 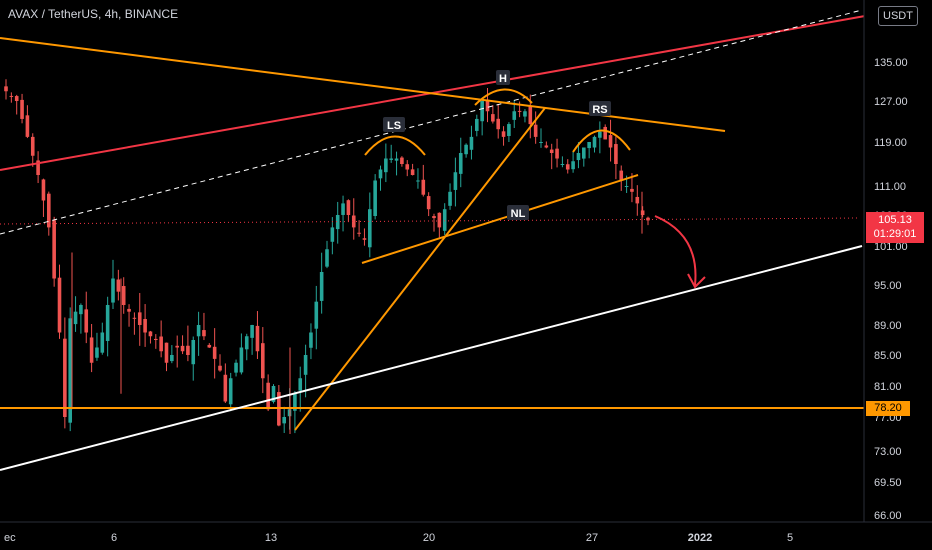 I want to click on pattern-label-rs: RS, so click(x=599, y=110).